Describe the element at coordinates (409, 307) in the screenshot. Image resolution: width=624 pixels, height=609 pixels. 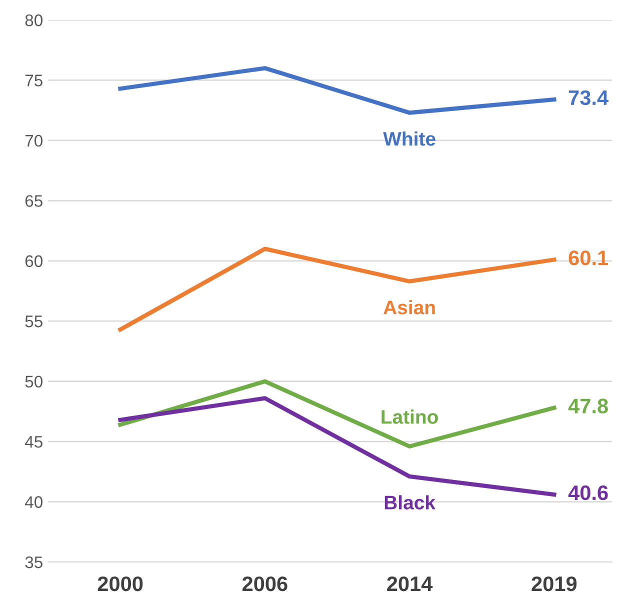
I see `series-label: Asian` at that location.